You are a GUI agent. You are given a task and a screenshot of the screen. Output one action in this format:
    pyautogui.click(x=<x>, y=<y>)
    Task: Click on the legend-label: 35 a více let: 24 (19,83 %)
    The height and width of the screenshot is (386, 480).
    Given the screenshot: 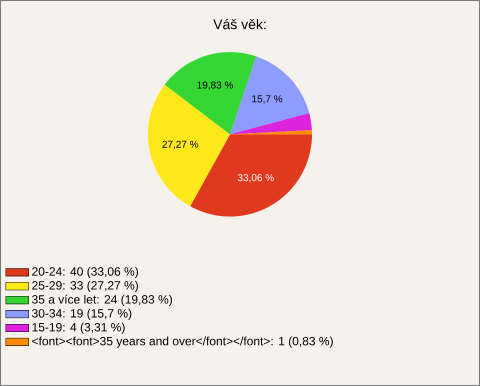 What is the action you would take?
    pyautogui.click(x=102, y=300)
    